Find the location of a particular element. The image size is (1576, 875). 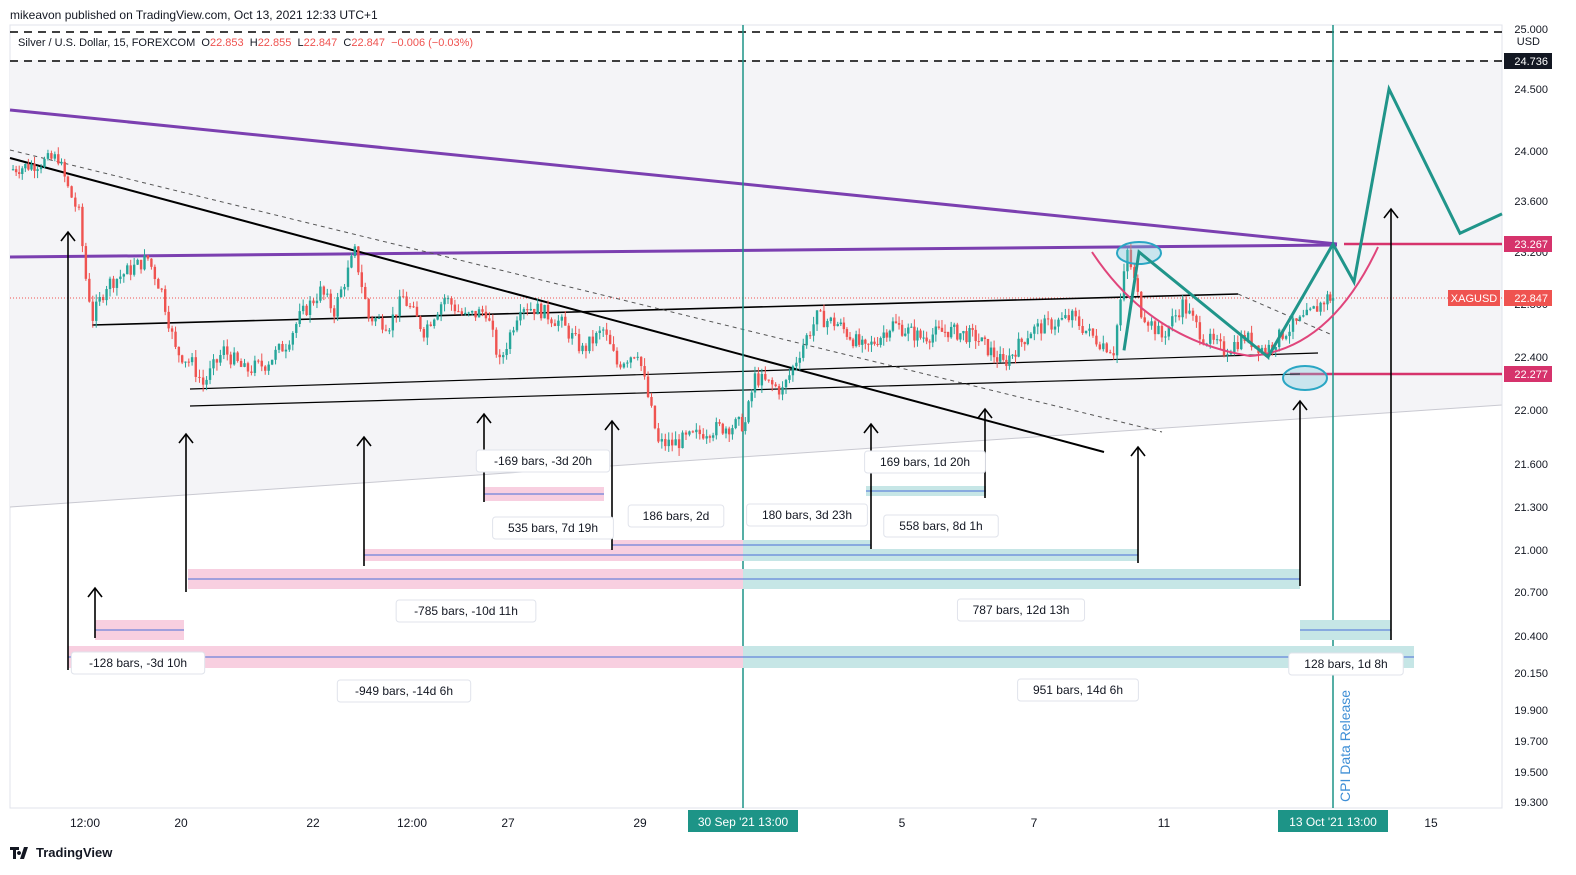

x-tick-label: 22 is located at coordinates (313, 823).